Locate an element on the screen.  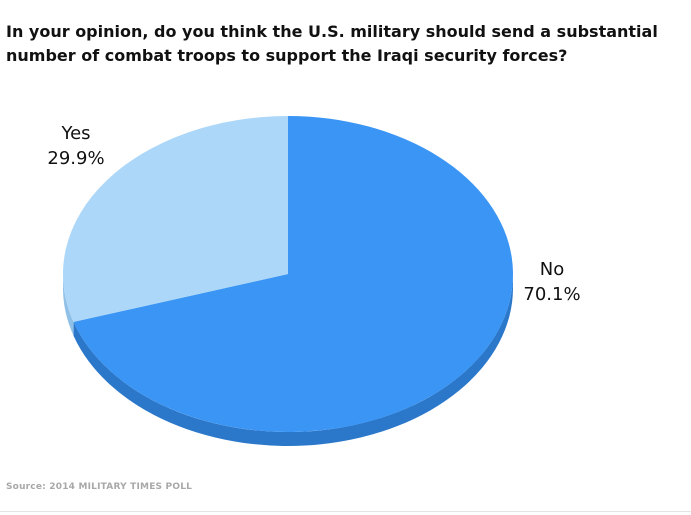
slice-label-yes: Yes is located at coordinates (75, 133).